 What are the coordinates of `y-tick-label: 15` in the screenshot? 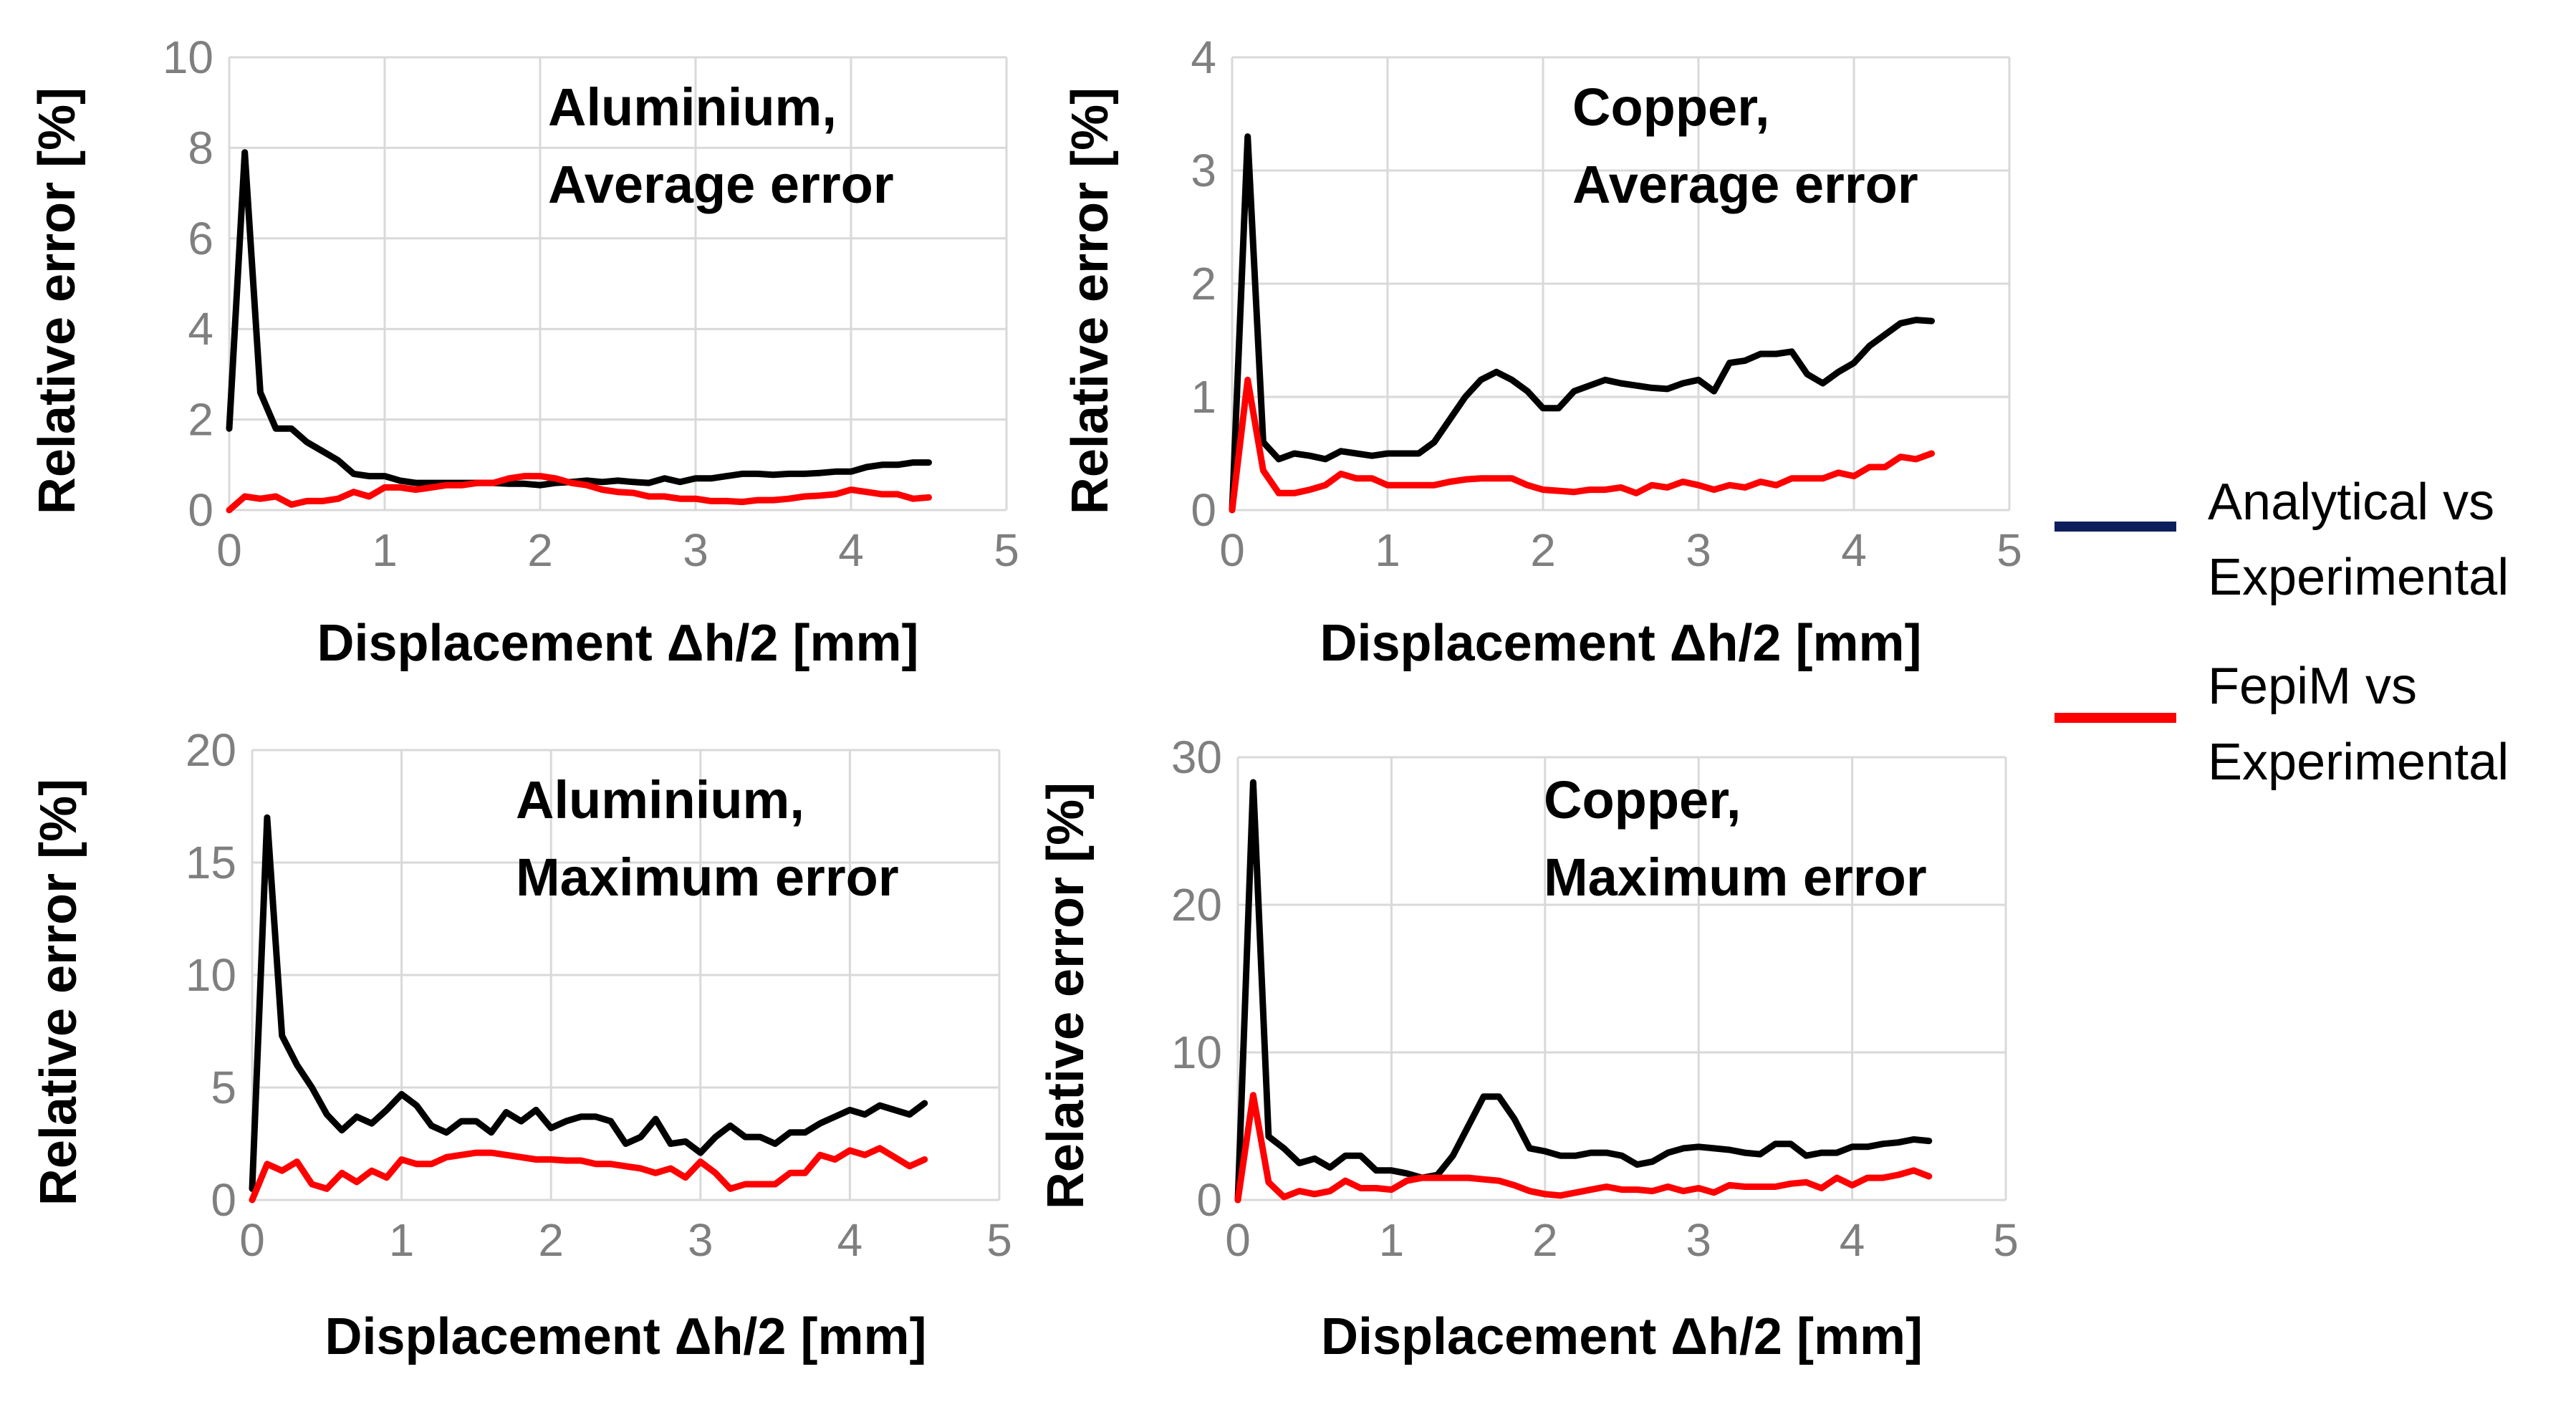 It's located at (211, 862).